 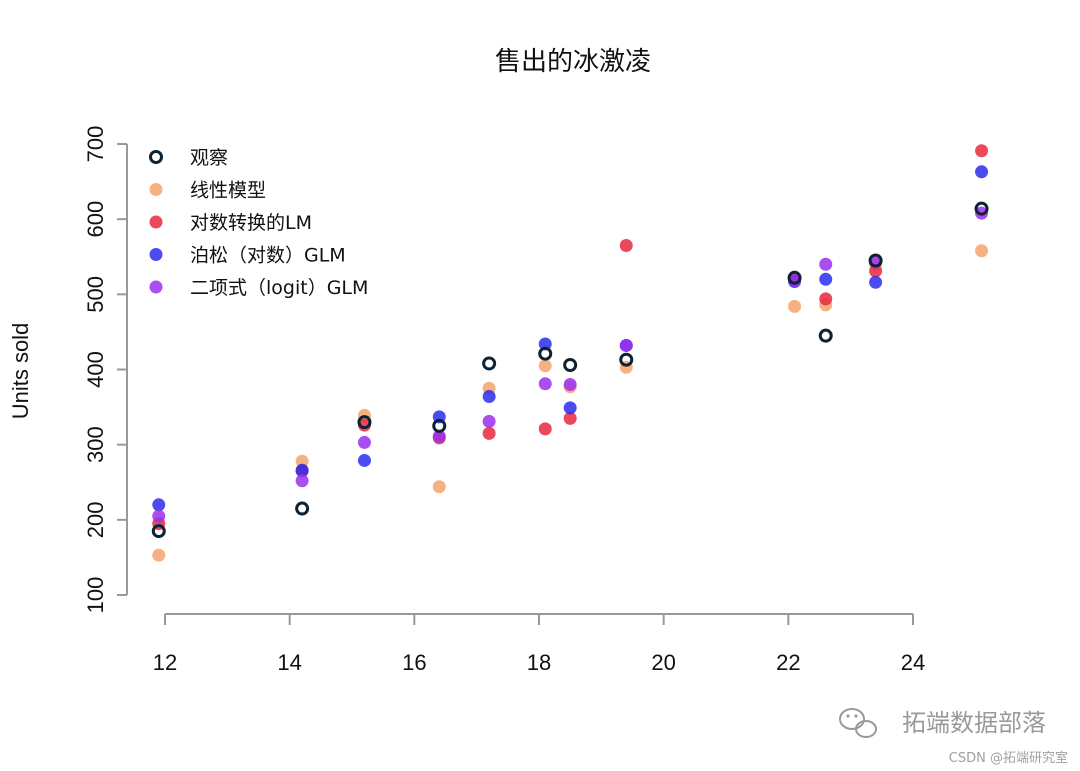 I want to click on x-tick-label: 20, so click(x=663, y=662).